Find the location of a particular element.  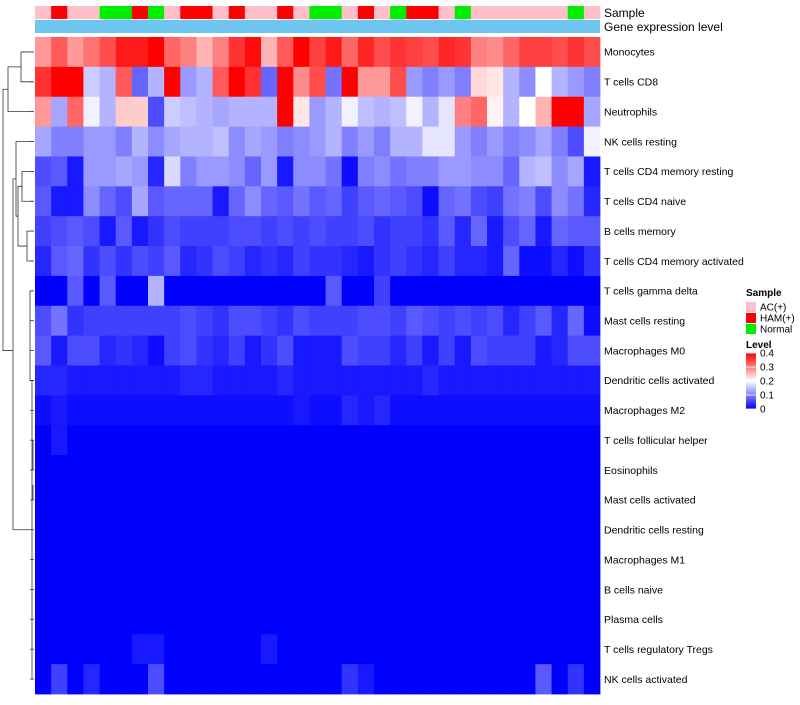

row-label: T cells CD4 naive is located at coordinates (645, 202).